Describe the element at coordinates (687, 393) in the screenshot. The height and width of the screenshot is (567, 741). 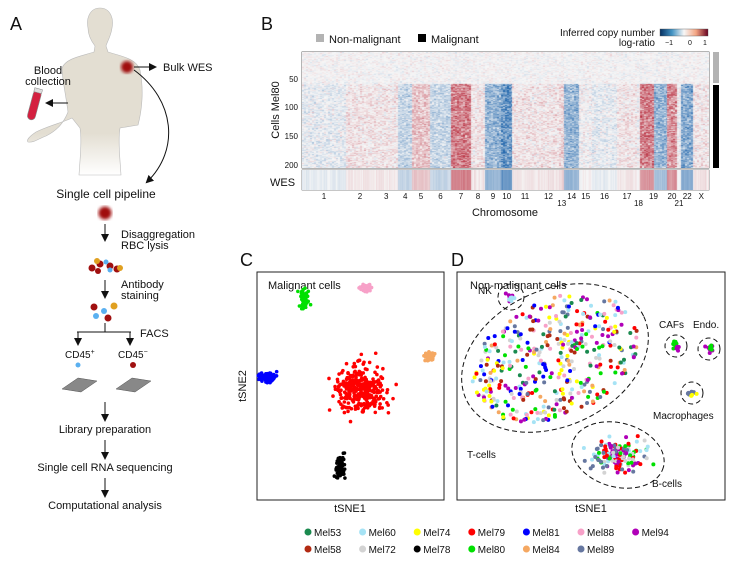
I see `point-mel89` at that location.